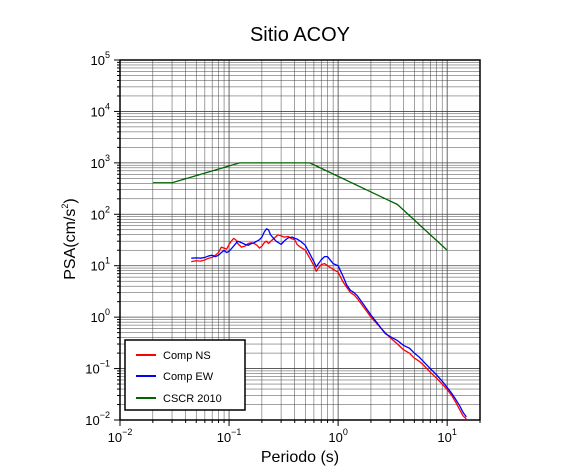 The image size is (586, 475). Describe the element at coordinates (65, 206) in the screenshot. I see `y-axis-label-sup: 2` at that location.